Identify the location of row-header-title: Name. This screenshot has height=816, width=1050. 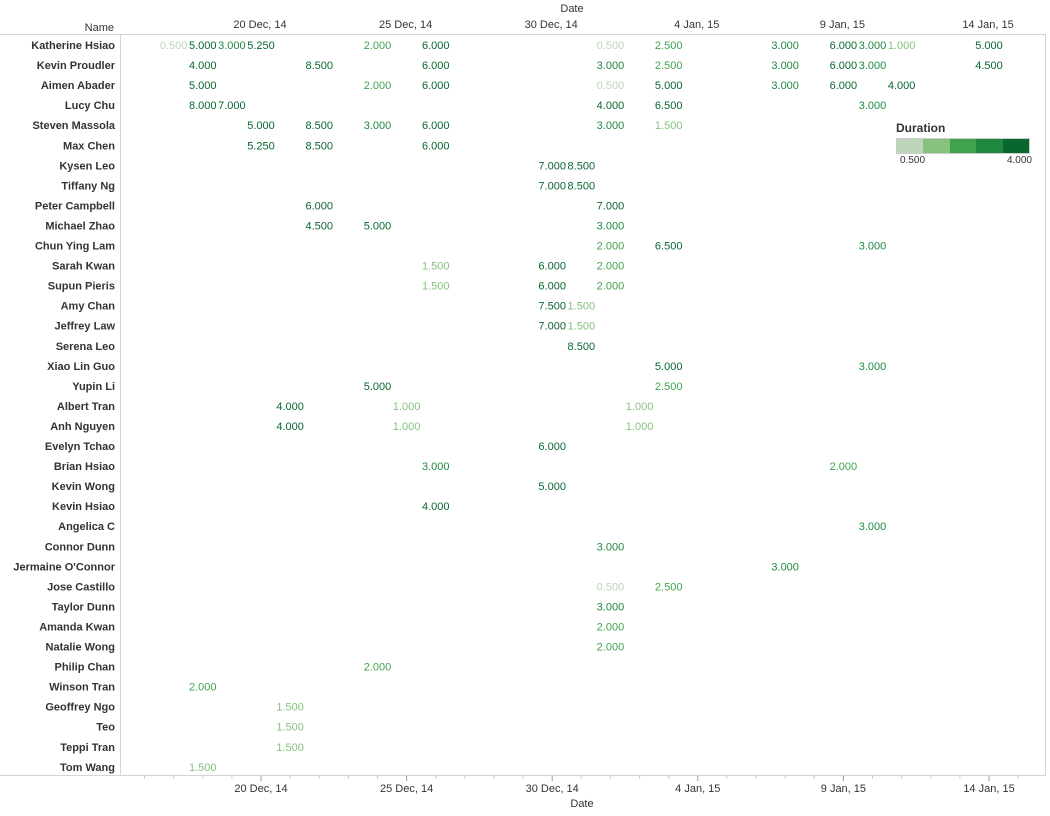
(99, 28).